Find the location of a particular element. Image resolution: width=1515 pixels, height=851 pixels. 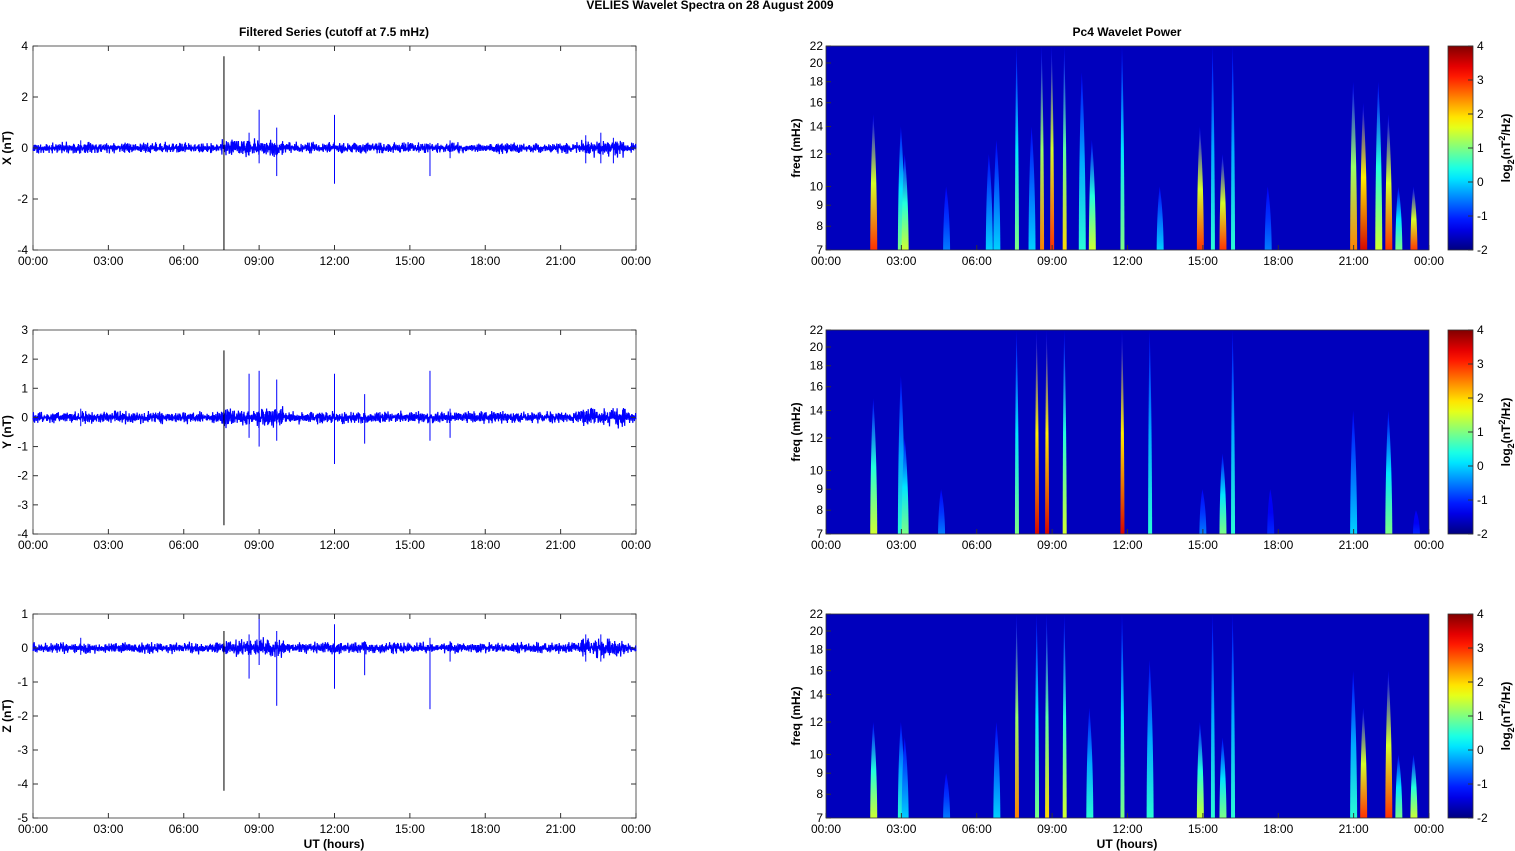

x-tick-label: 06:00 is located at coordinates (977, 261).